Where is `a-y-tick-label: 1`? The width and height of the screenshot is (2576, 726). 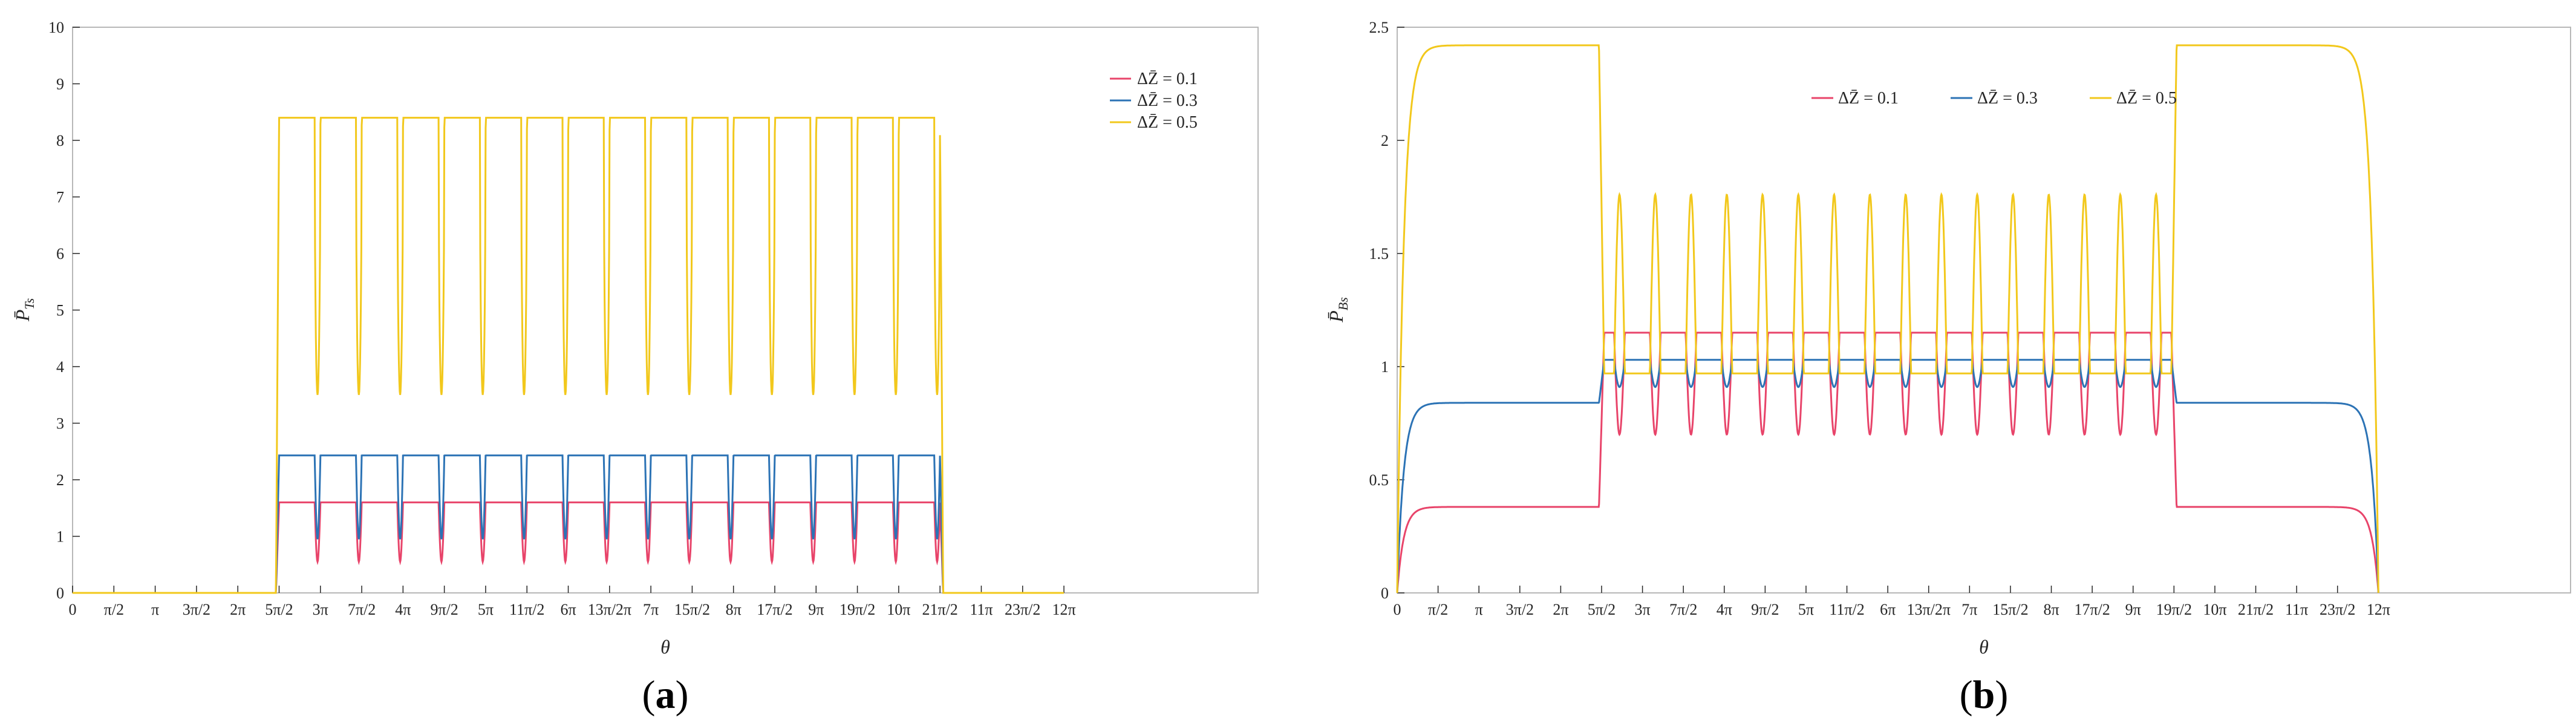 a-y-tick-label: 1 is located at coordinates (60, 537).